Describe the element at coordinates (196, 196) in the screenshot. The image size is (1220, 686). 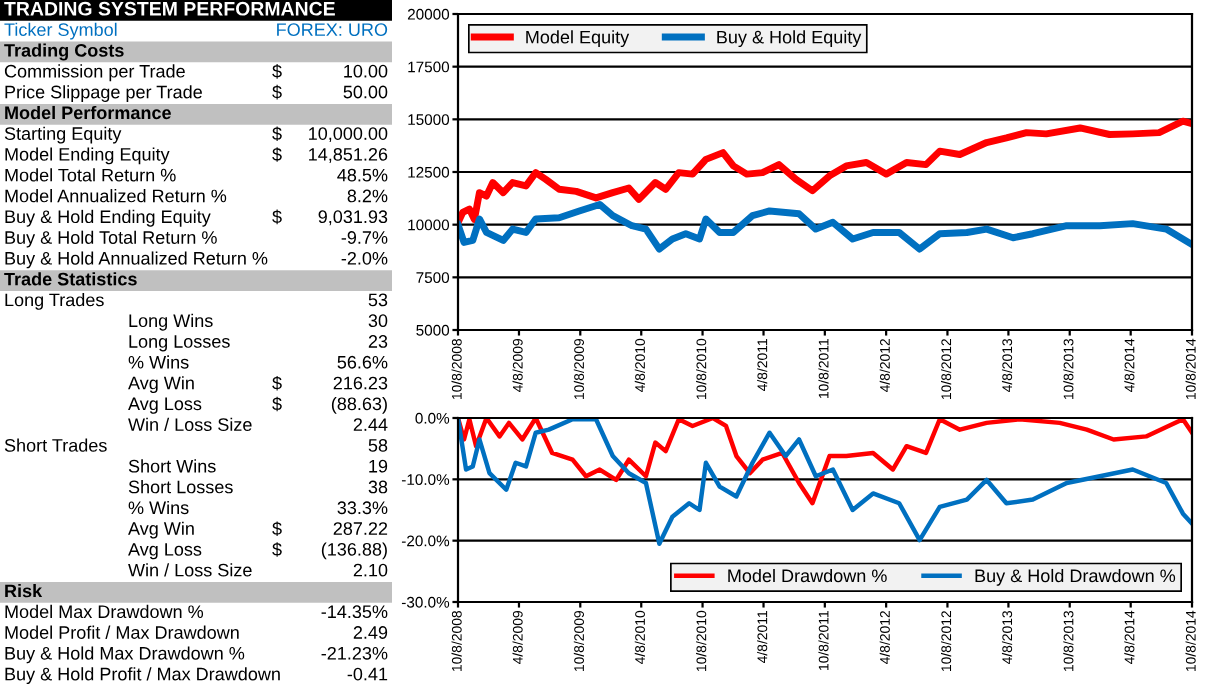
I see `text: Model Annualized Return % 8.2%` at that location.